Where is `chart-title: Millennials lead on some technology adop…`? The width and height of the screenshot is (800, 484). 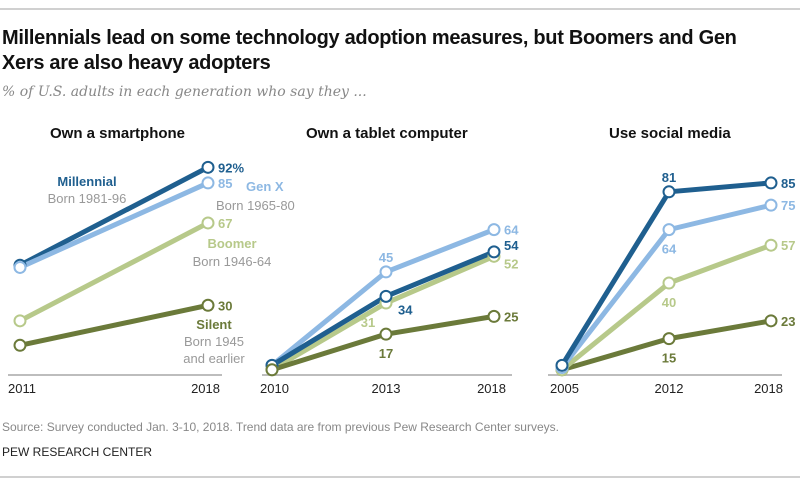
chart-title: Millennials lead on some technology adop… is located at coordinates (369, 50).